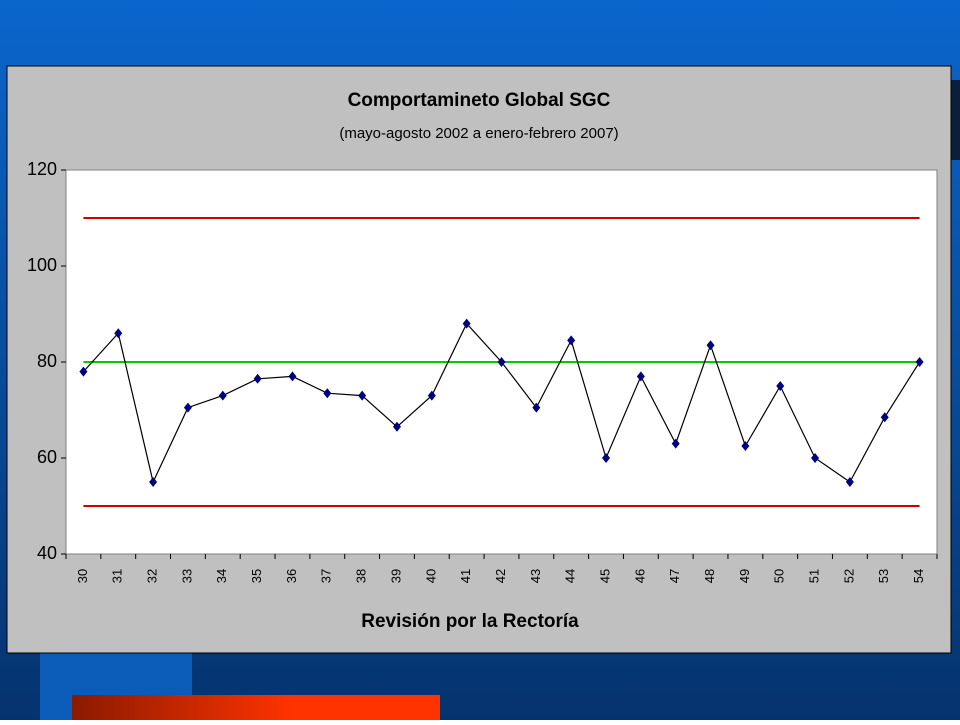 This screenshot has height=725, width=960. I want to click on x-tick-label: 54, so click(918, 576).